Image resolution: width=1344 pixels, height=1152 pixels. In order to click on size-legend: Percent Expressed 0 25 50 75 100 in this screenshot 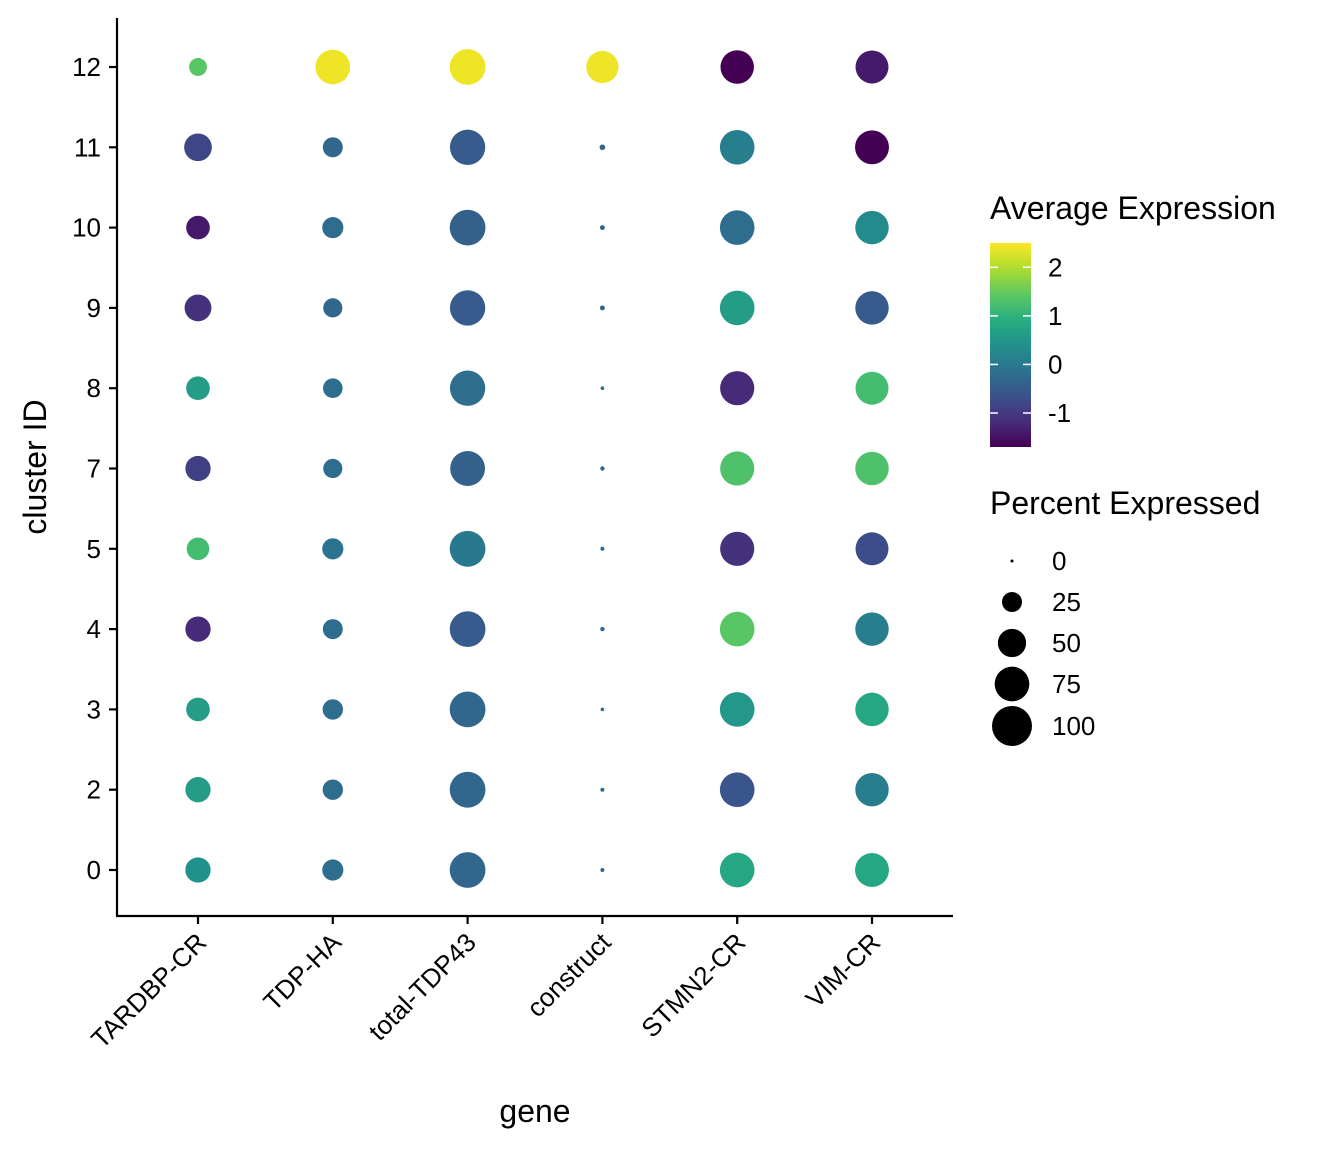, I will do `click(1125, 615)`.